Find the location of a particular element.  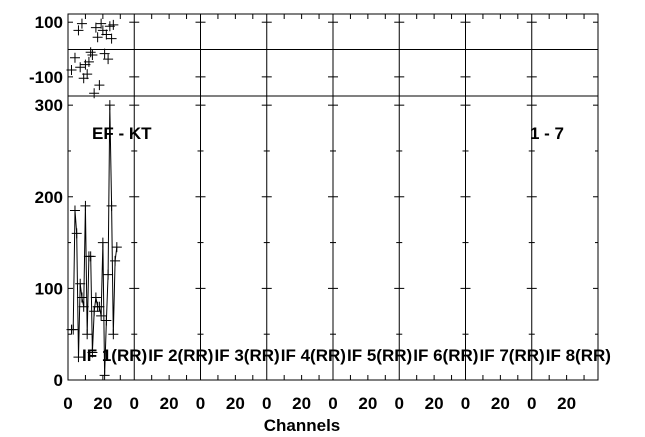

x-axis-title: Channels is located at coordinates (302, 425).